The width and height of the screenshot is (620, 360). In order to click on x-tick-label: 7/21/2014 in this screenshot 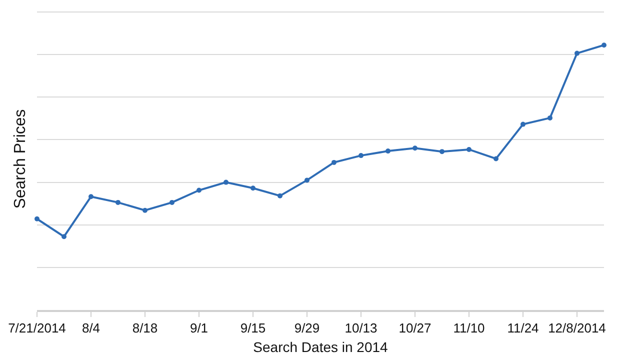, I will do `click(37, 328)`.